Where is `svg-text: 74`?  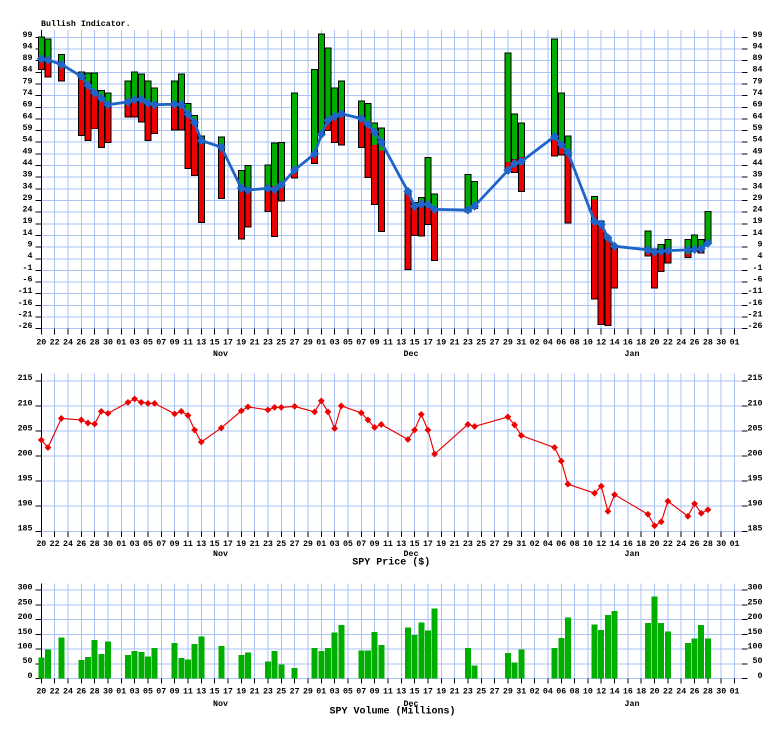 svg-text: 74 is located at coordinates (28, 93).